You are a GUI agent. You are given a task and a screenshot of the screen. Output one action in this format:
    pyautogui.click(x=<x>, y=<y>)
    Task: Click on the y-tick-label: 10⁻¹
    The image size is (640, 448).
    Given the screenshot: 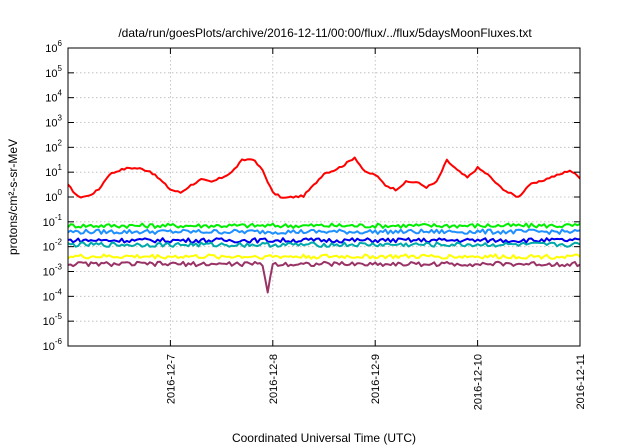 What is the action you would take?
    pyautogui.click(x=53, y=221)
    